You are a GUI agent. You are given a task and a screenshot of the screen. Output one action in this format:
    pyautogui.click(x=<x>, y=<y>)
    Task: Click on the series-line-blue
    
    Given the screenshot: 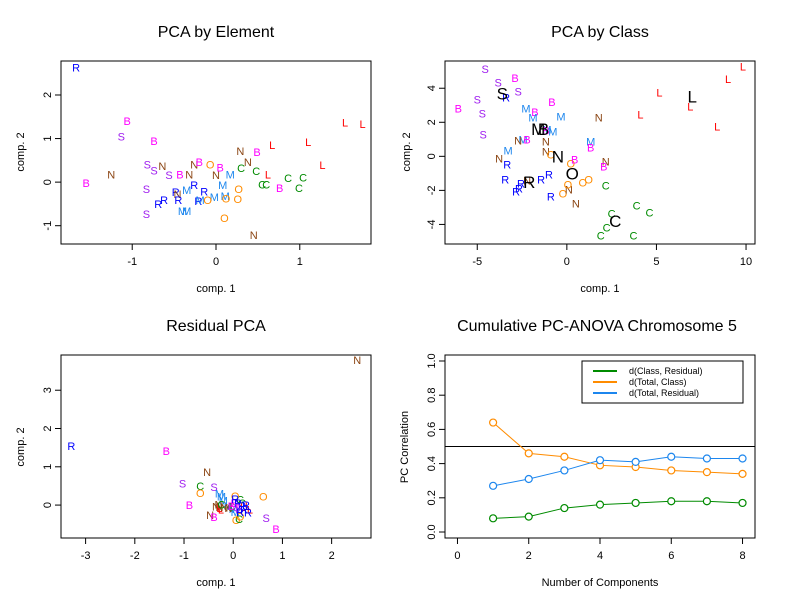 What is the action you would take?
    pyautogui.click(x=618, y=471)
    